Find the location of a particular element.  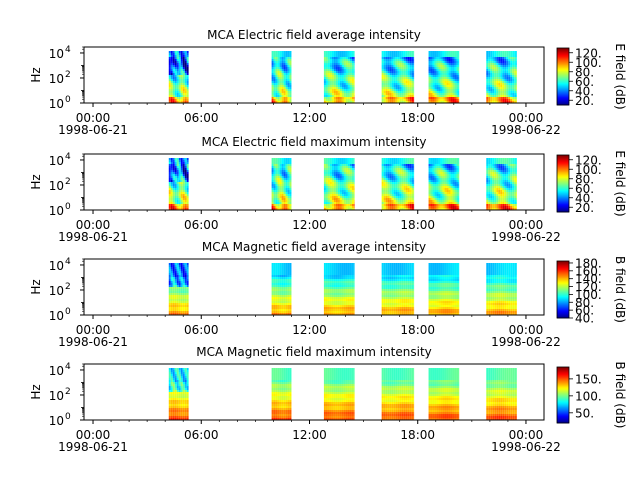

x-date-label: 1998-06-22 is located at coordinates (526, 447).